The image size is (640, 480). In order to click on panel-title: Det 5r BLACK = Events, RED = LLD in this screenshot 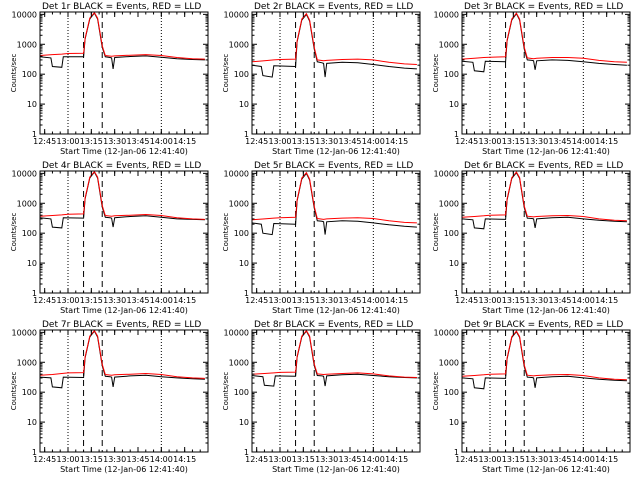, I will do `click(333, 166)`.